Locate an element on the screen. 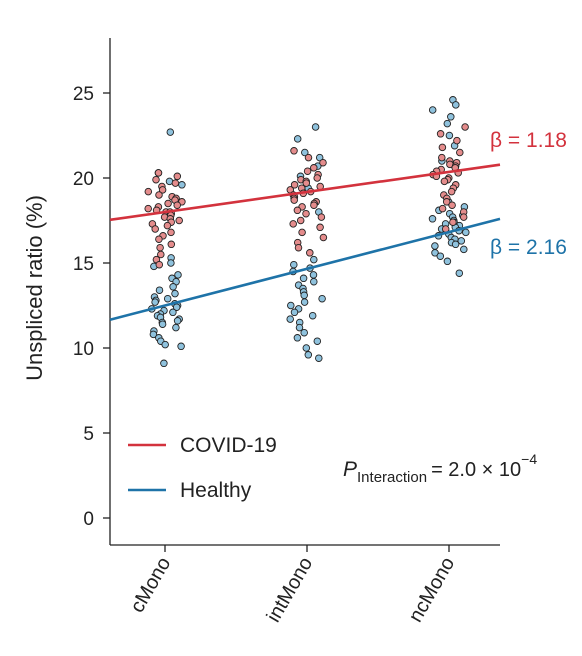 This screenshot has height=656, width=582. legend: COVID-19 Healthy is located at coordinates (202, 468).